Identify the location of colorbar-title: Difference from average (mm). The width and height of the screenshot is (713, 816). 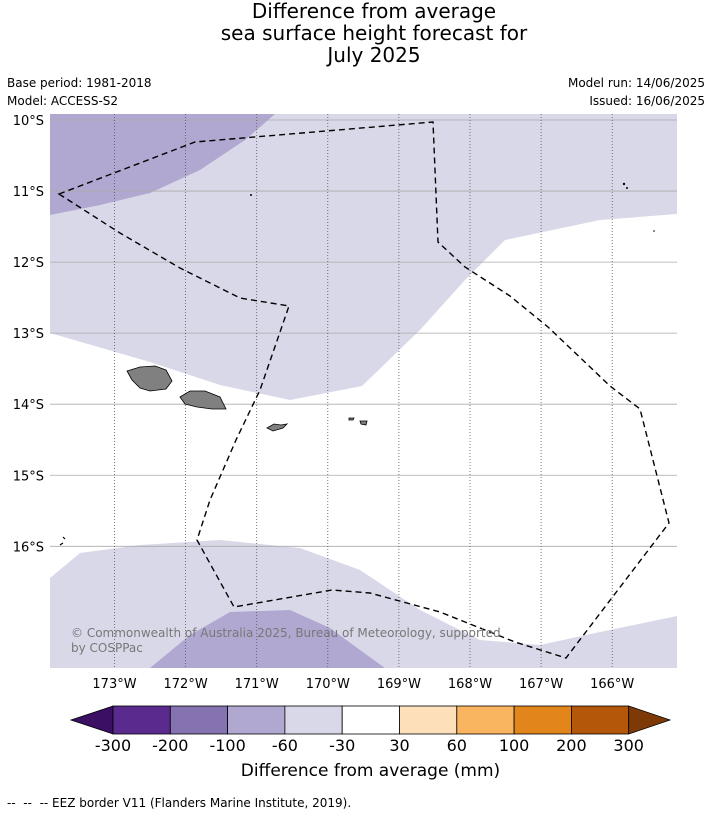
(370, 771).